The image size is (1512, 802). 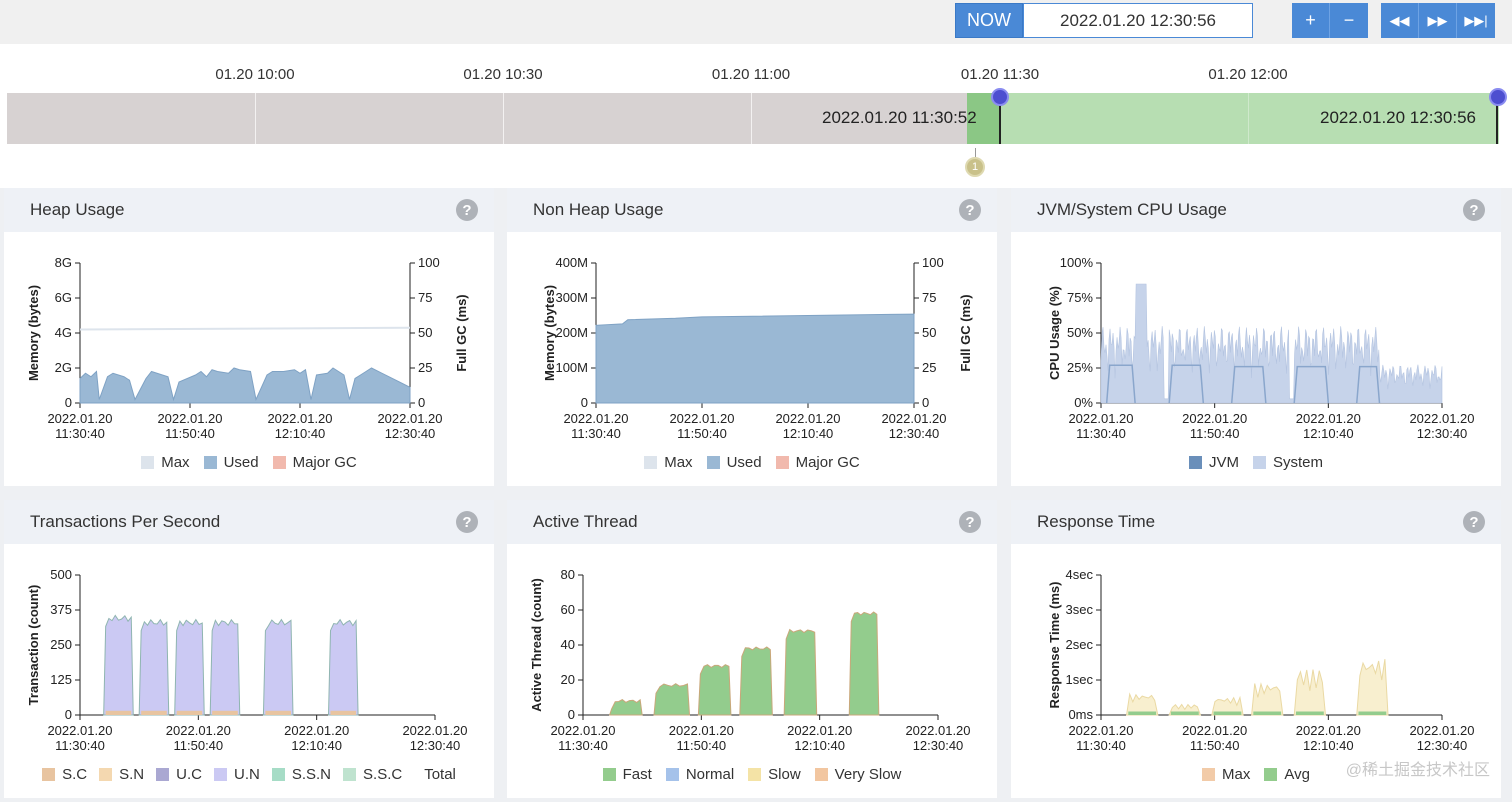 I want to click on legend-item-slow: Slow, so click(x=774, y=774).